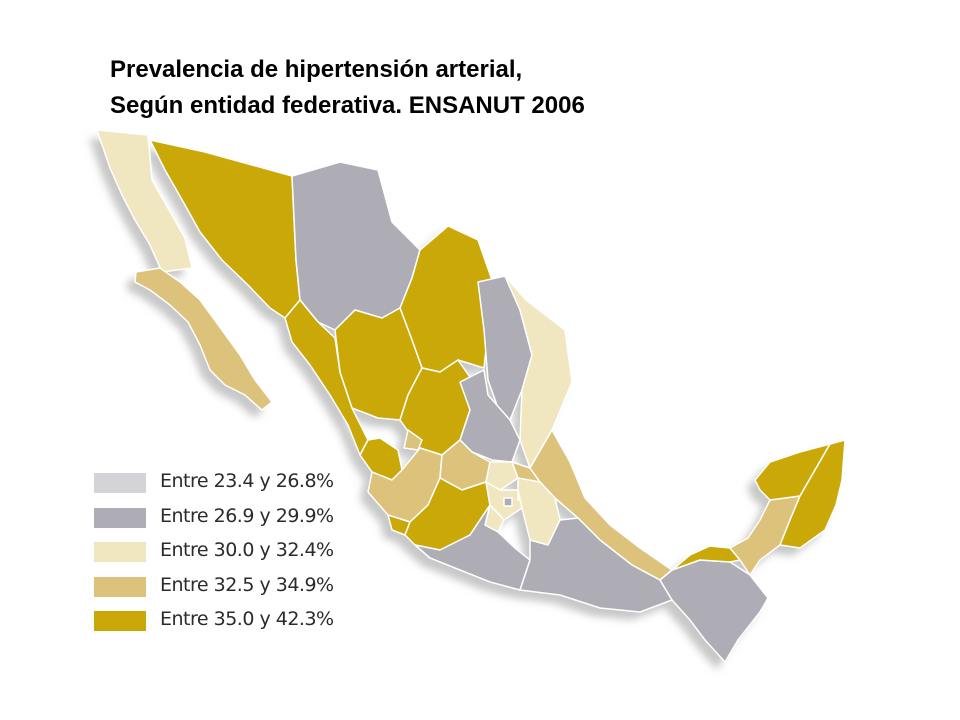  Describe the element at coordinates (247, 550) in the screenshot. I see `legend-label-3: Entre 30.0 y 32.4%` at that location.